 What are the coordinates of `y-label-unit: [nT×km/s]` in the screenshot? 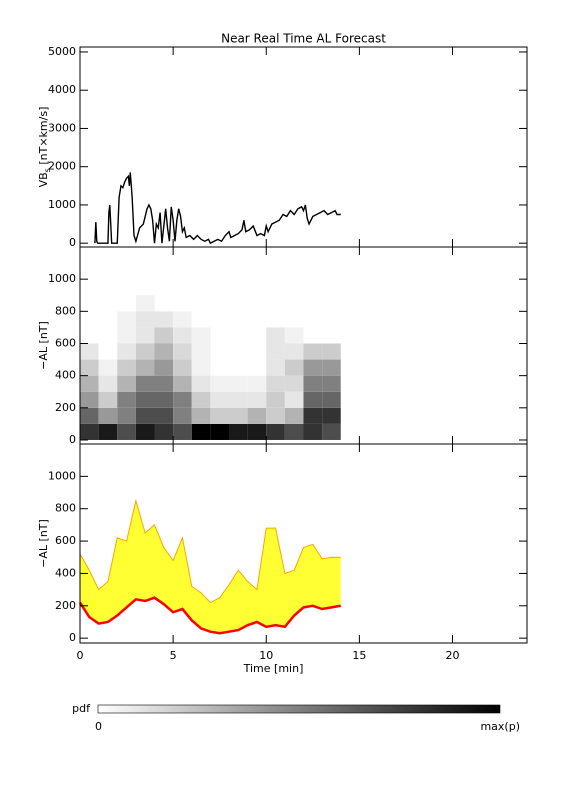 It's located at (43, 138).